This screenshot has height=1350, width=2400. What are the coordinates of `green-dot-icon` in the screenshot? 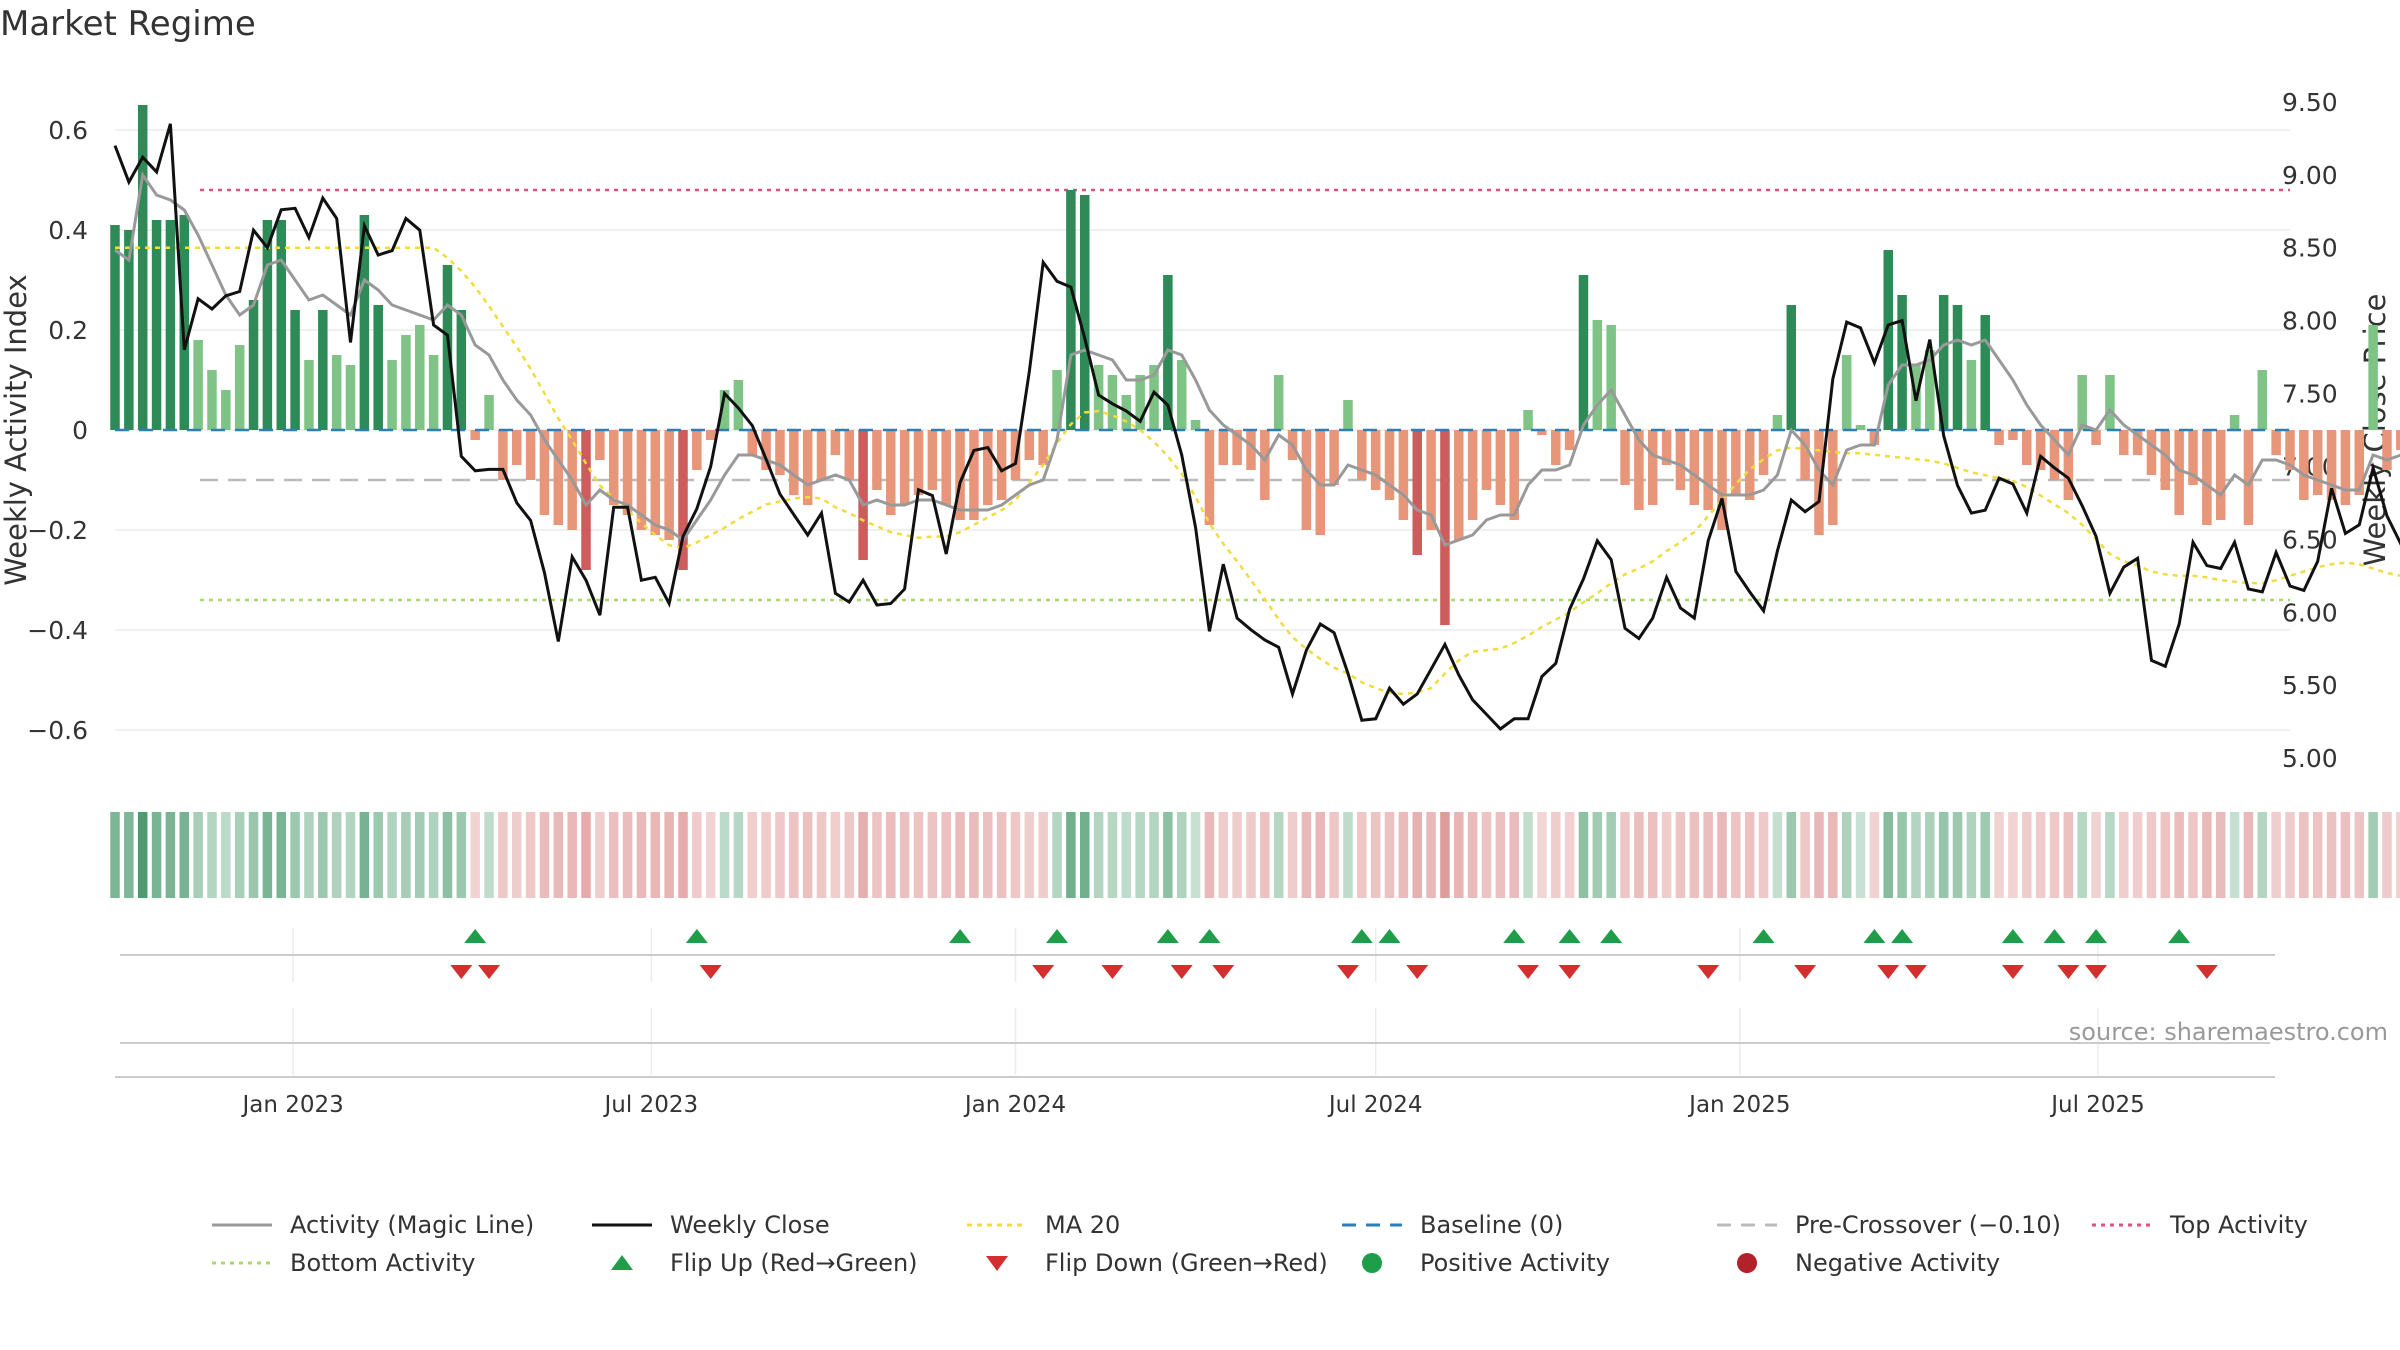 It's located at (1372, 1263).